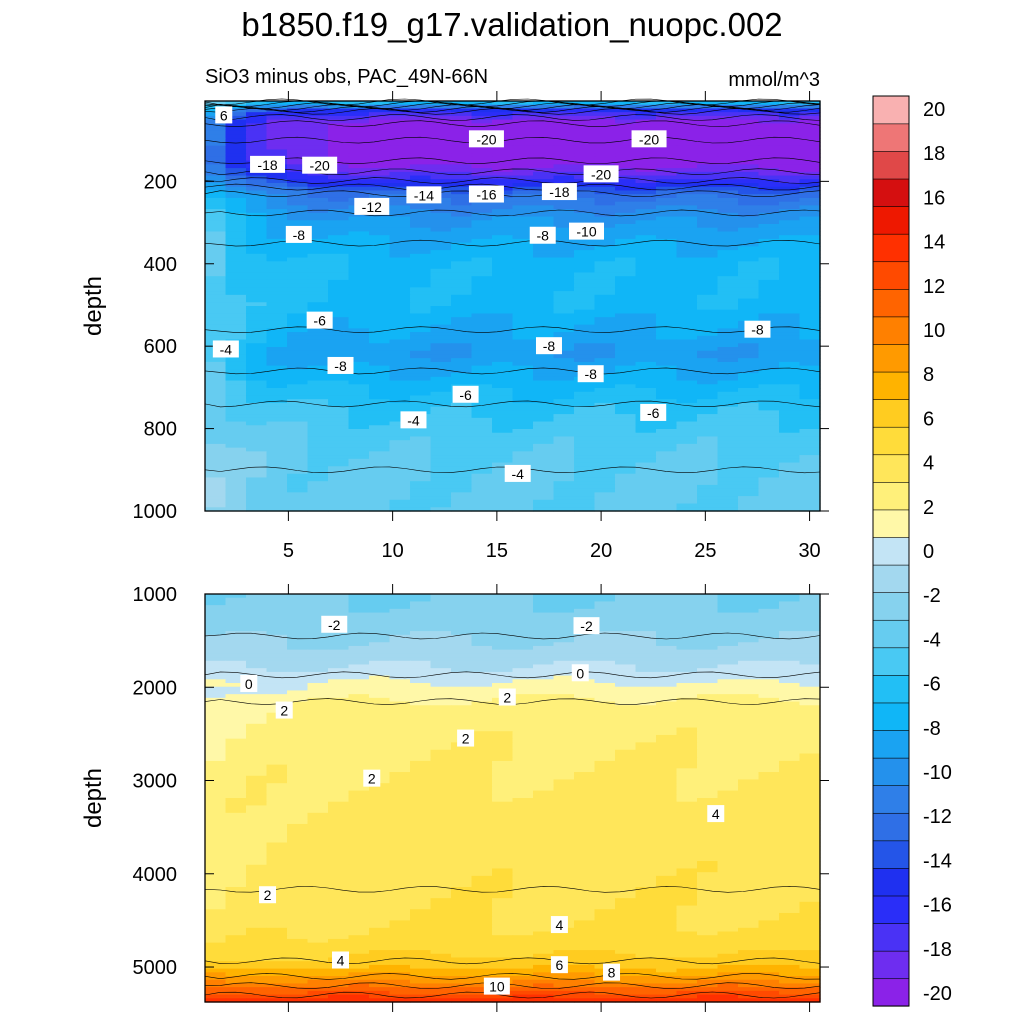 This screenshot has height=1024, width=1024. Describe the element at coordinates (705, 551) in the screenshot. I see `x-tick-label: 25` at that location.